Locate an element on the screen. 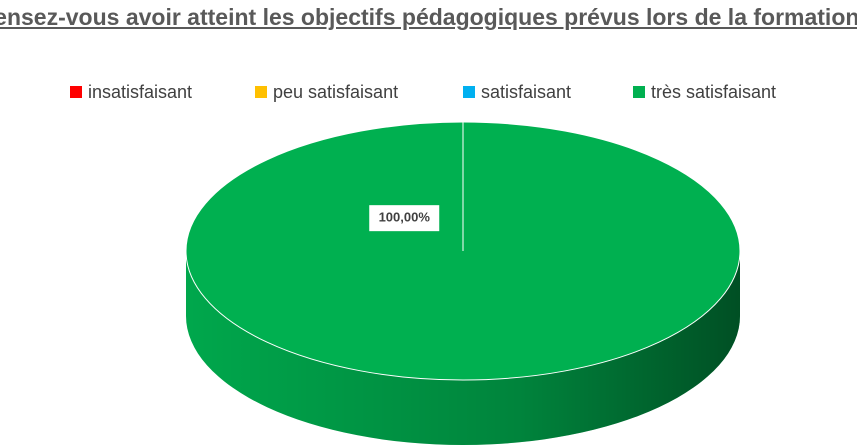  value-label: 100,00% is located at coordinates (405, 217).